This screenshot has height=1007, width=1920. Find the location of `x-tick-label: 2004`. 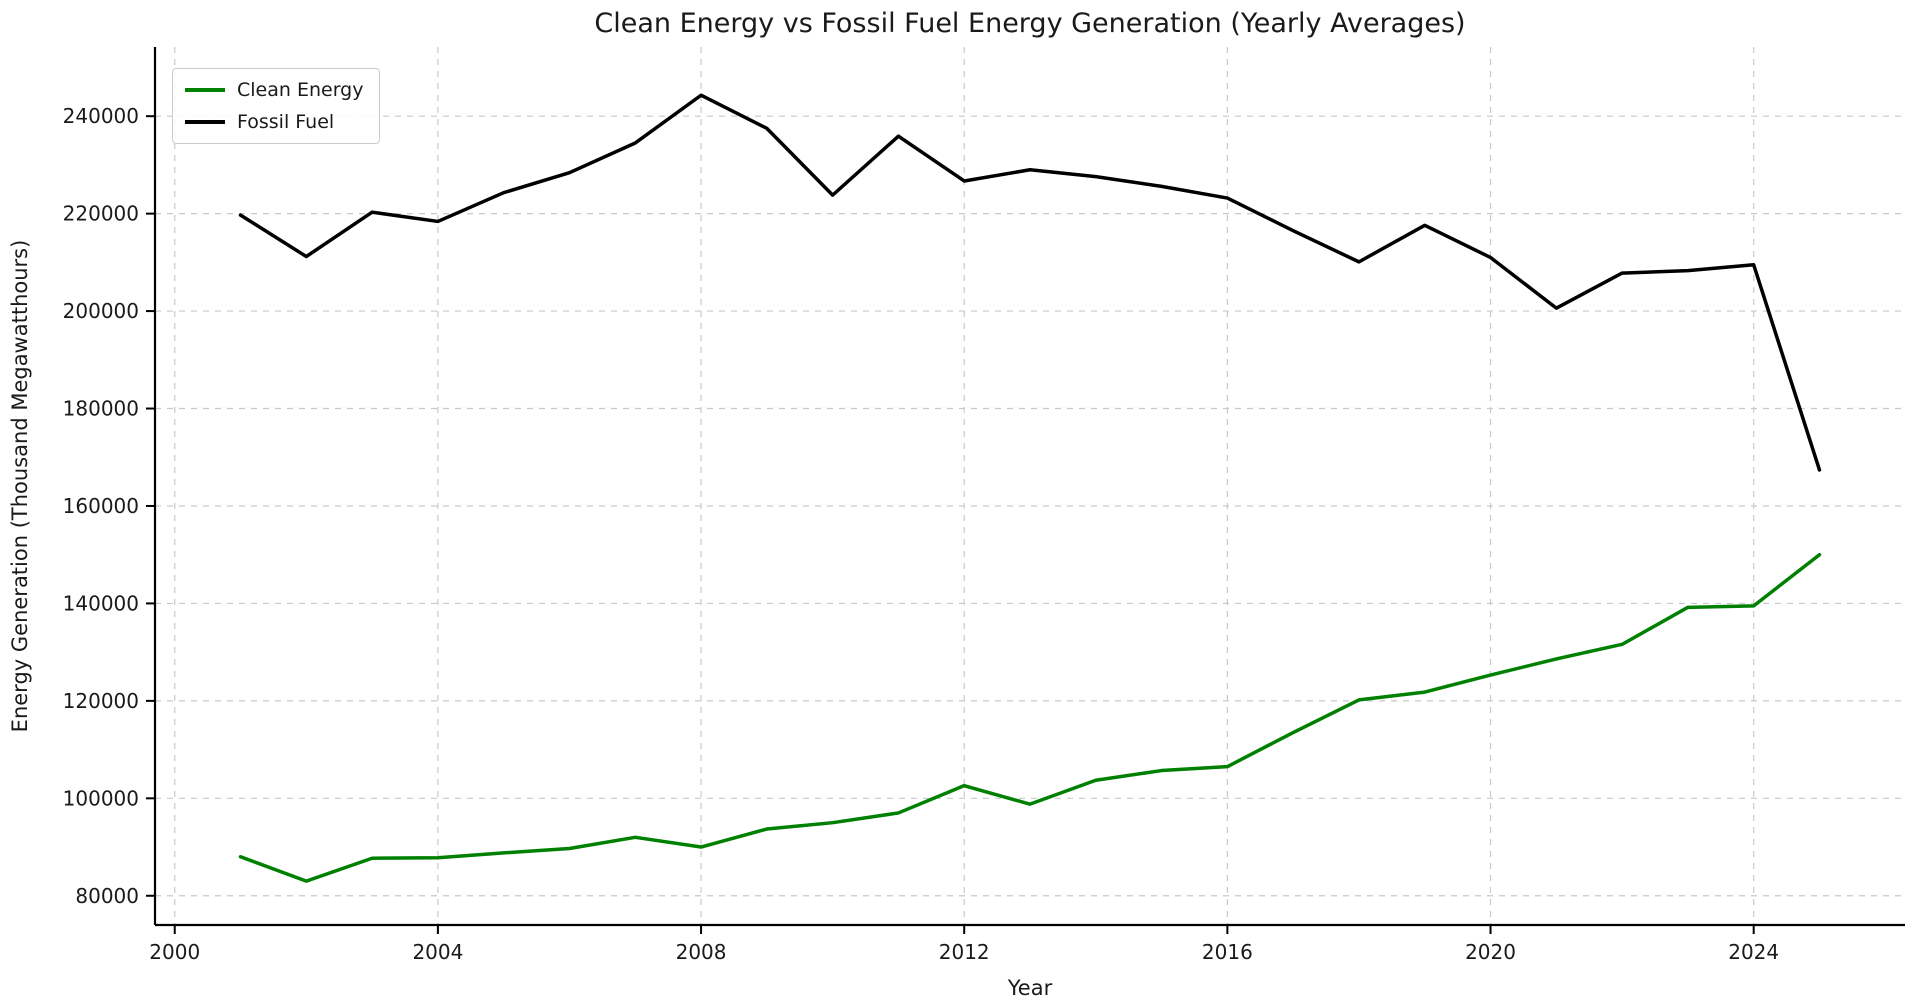

x-tick-label: 2004 is located at coordinates (437, 952).